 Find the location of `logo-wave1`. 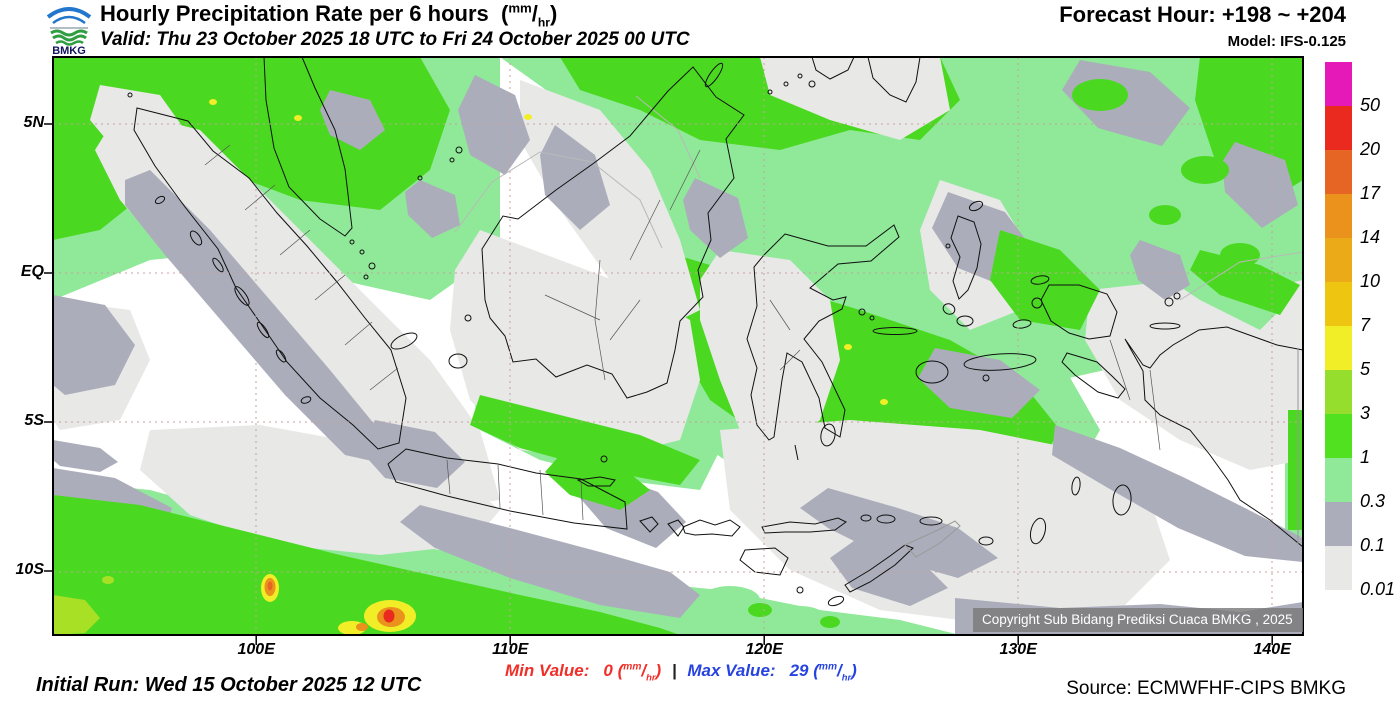

logo-wave1 is located at coordinates (69, 33).